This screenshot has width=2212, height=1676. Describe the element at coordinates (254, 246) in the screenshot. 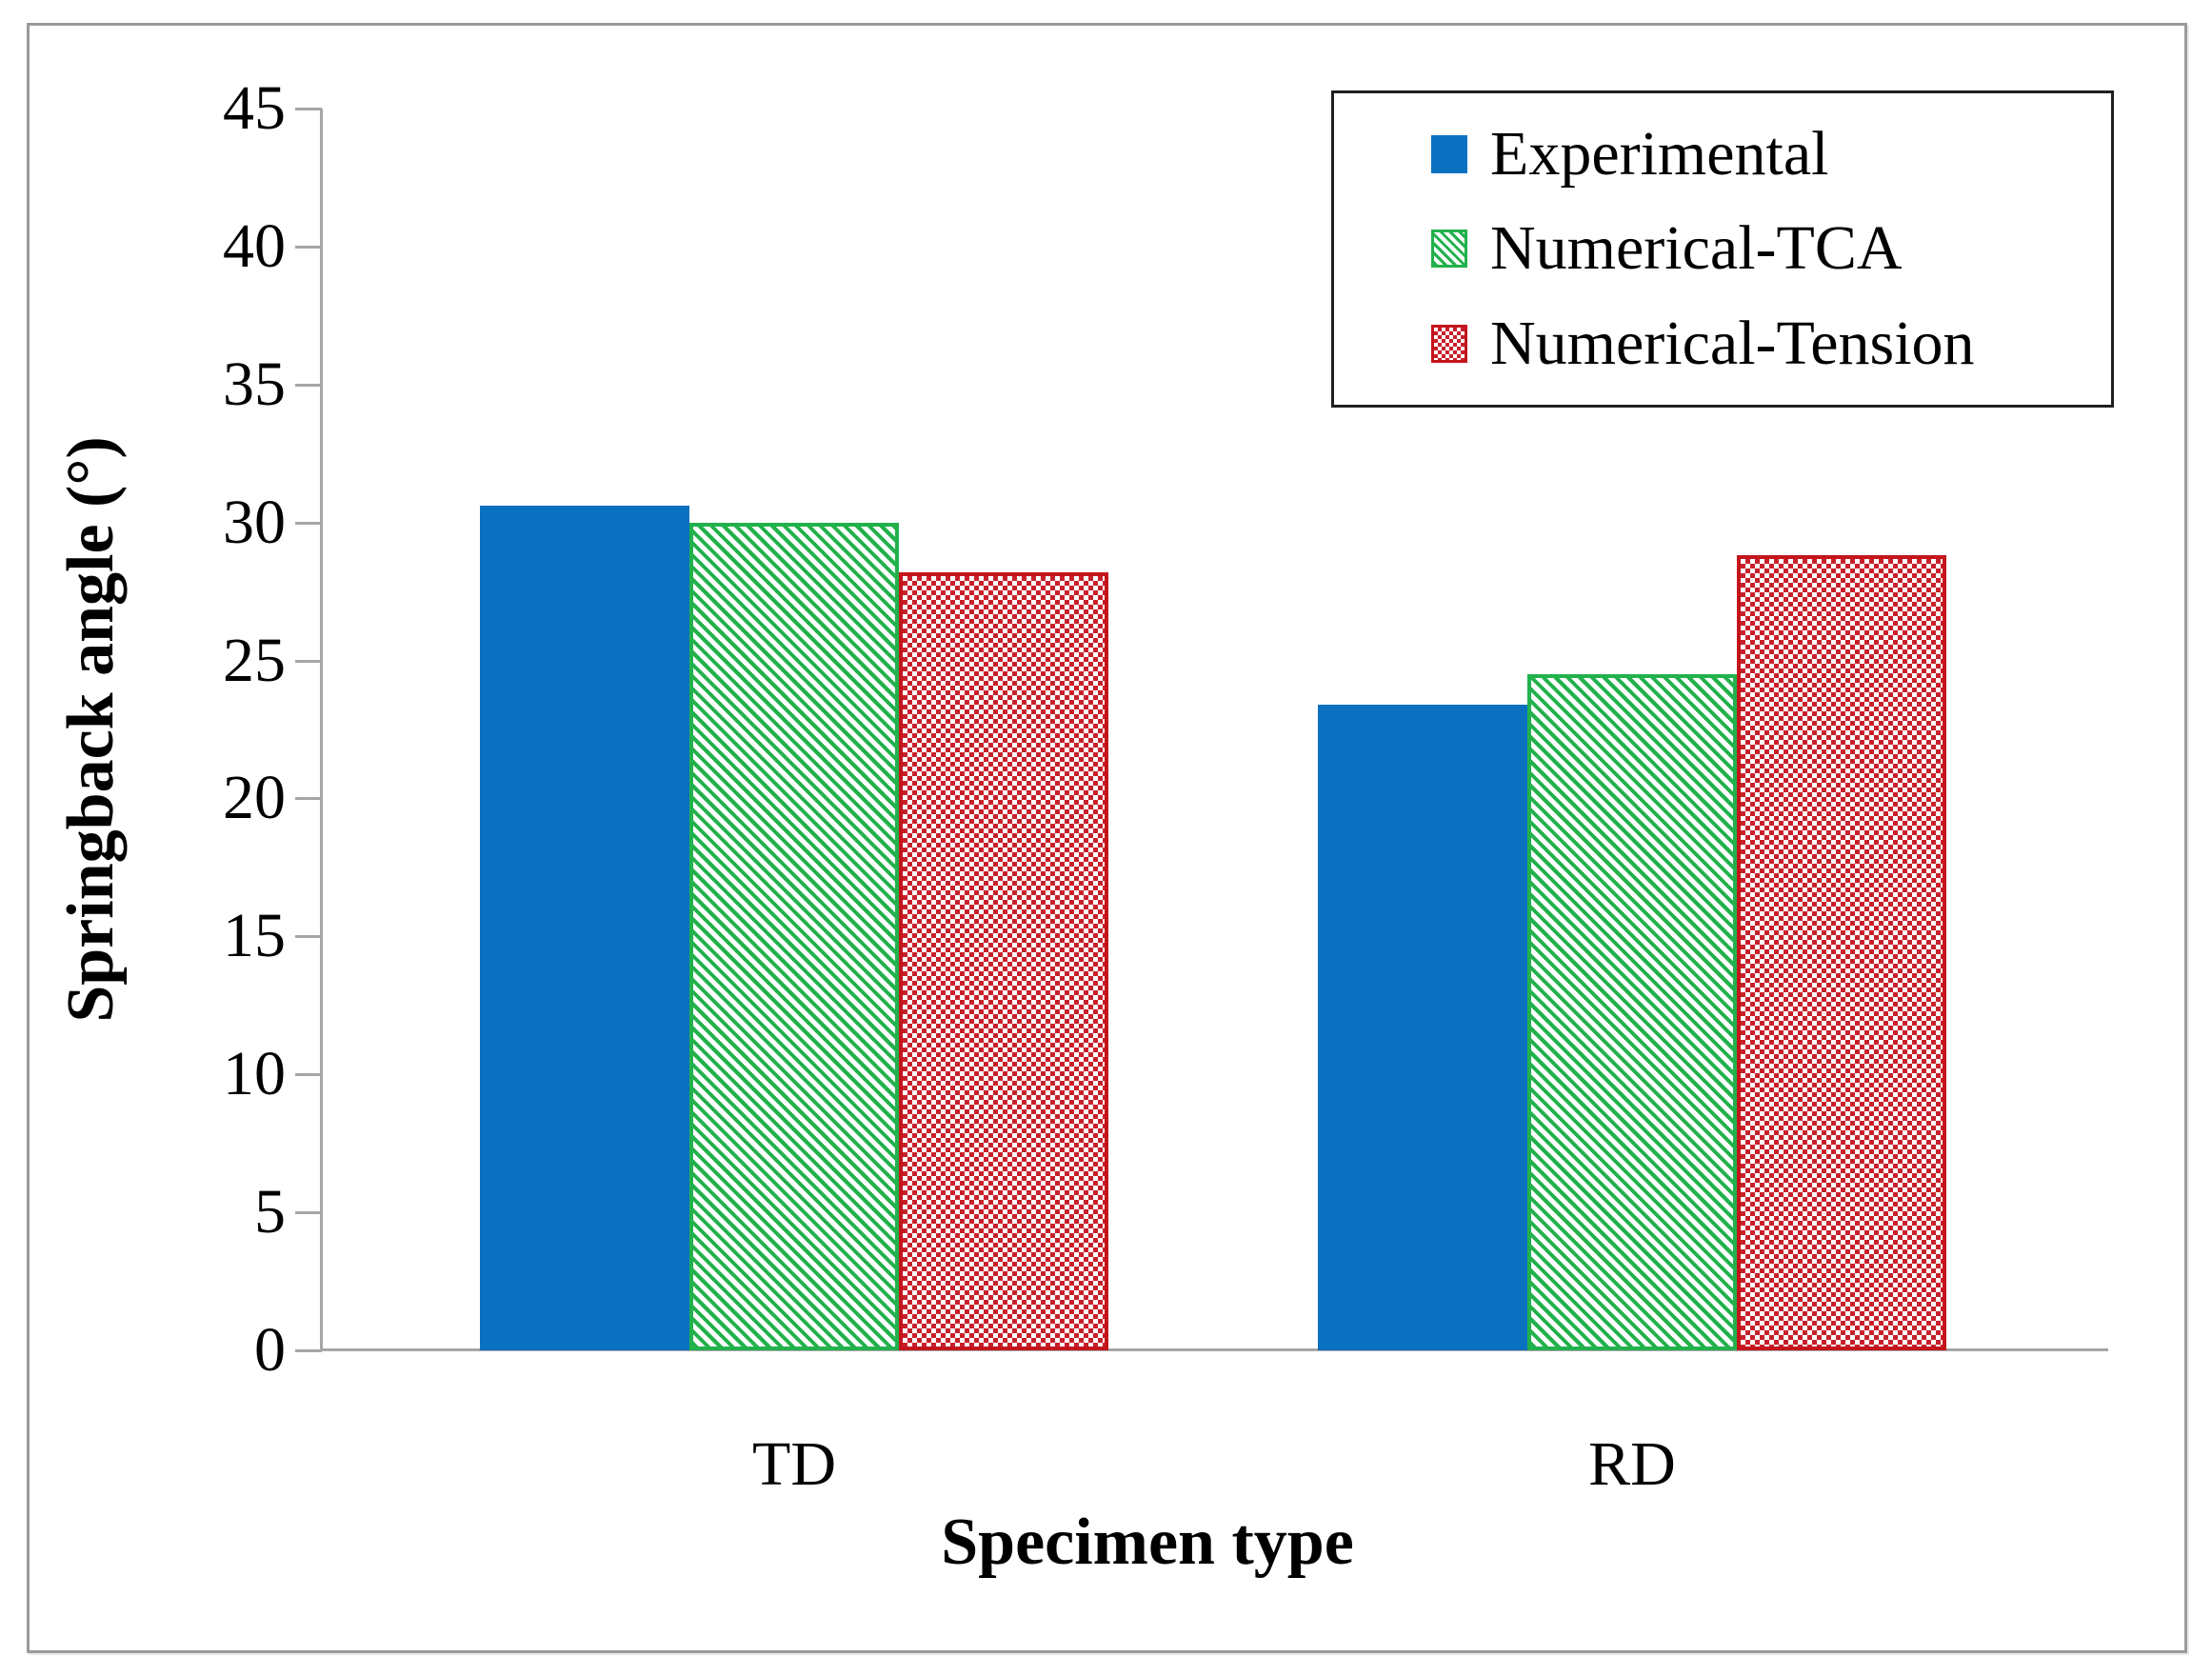

I see `y-tick-label: 40` at that location.